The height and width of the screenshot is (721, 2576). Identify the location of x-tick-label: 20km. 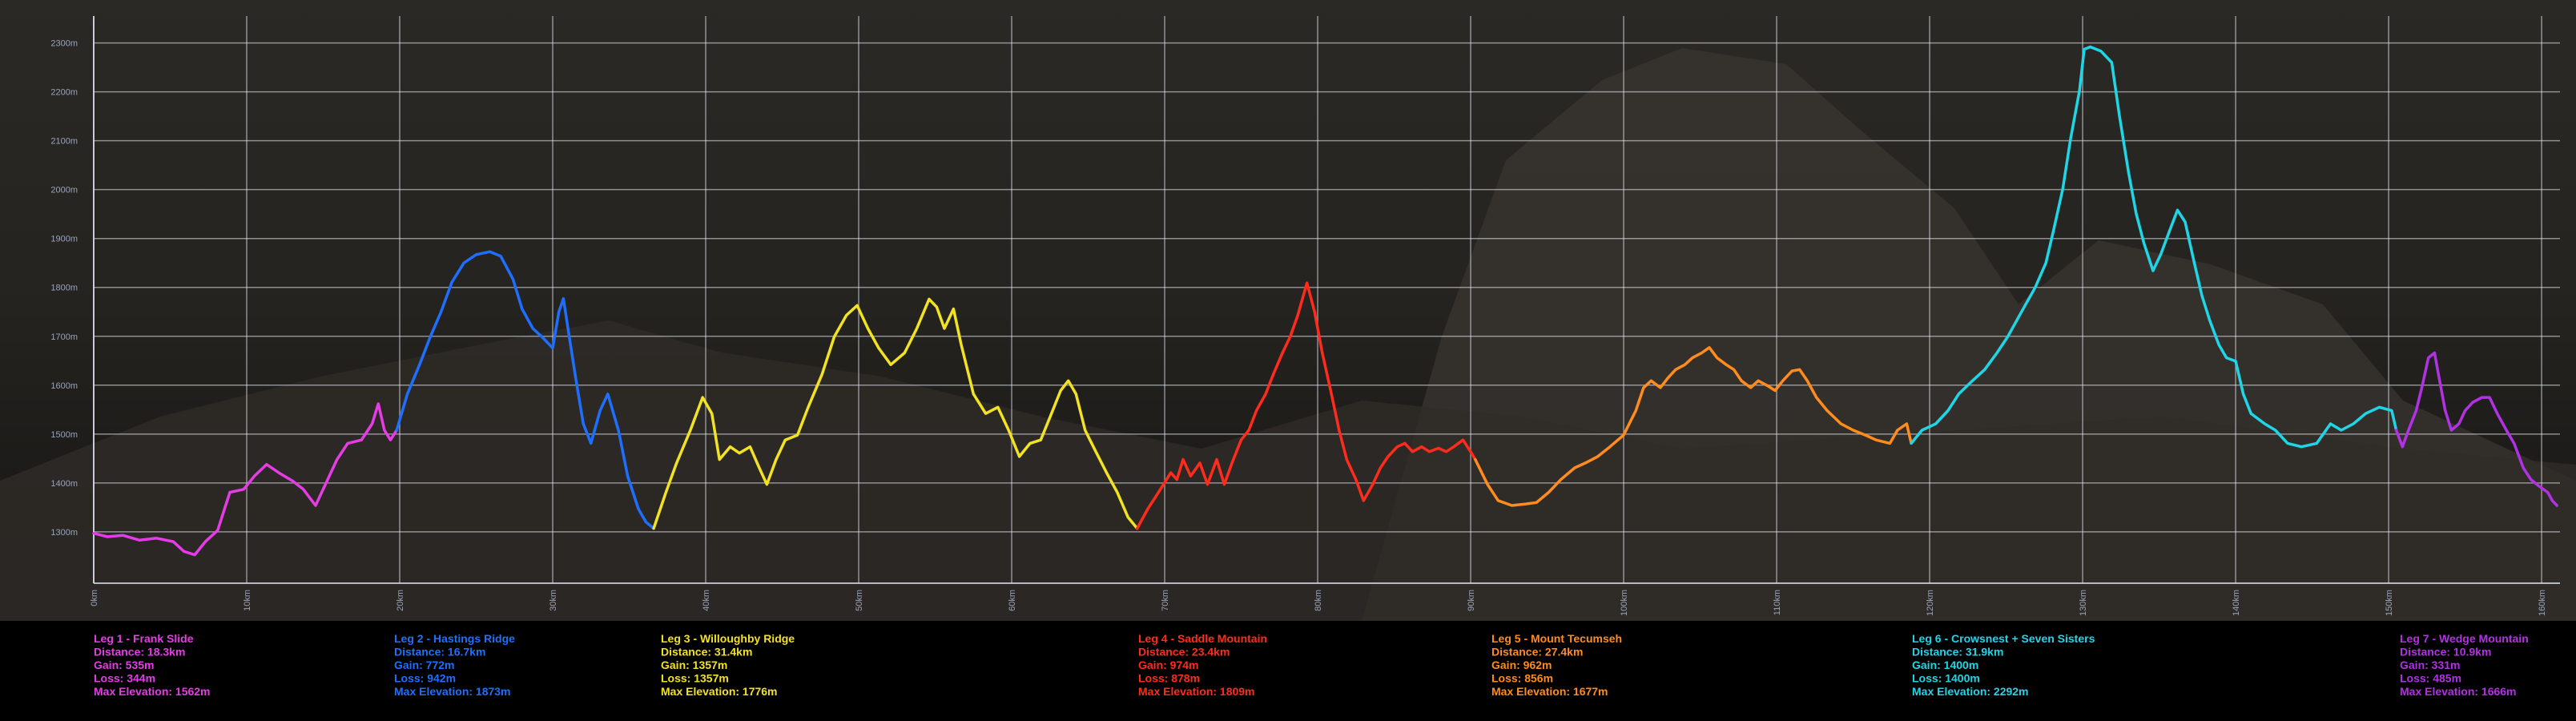
(401, 600).